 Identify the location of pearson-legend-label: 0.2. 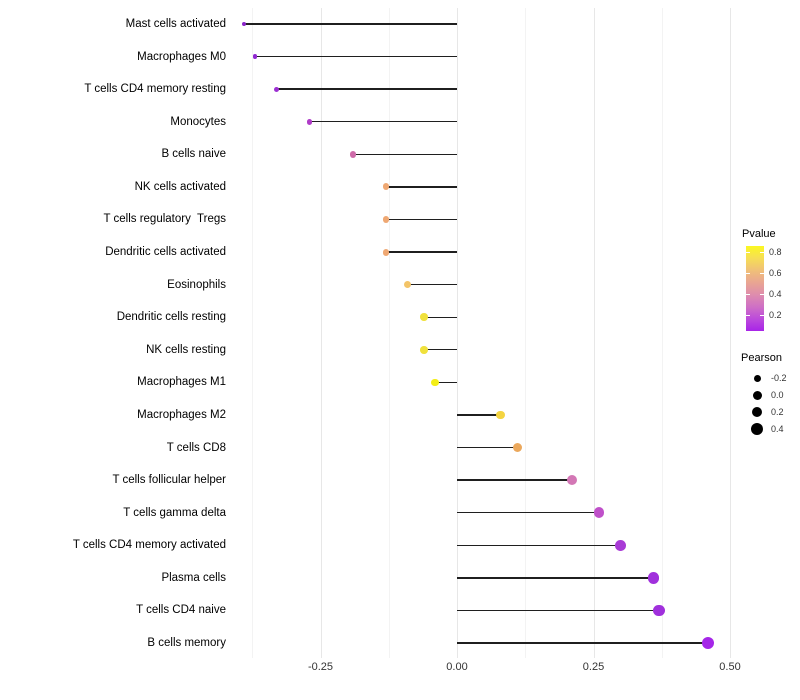
(777, 412).